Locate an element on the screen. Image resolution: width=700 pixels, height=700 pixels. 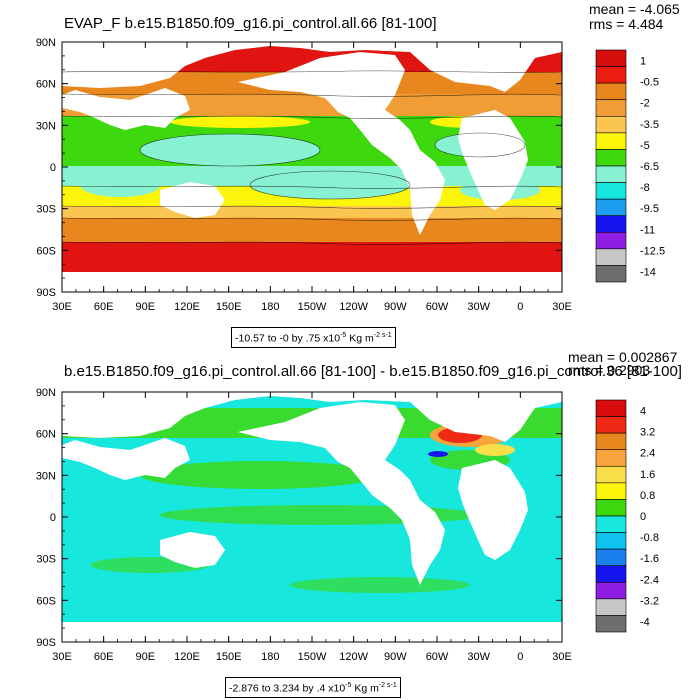
colorbar-label: 0 is located at coordinates (643, 517).